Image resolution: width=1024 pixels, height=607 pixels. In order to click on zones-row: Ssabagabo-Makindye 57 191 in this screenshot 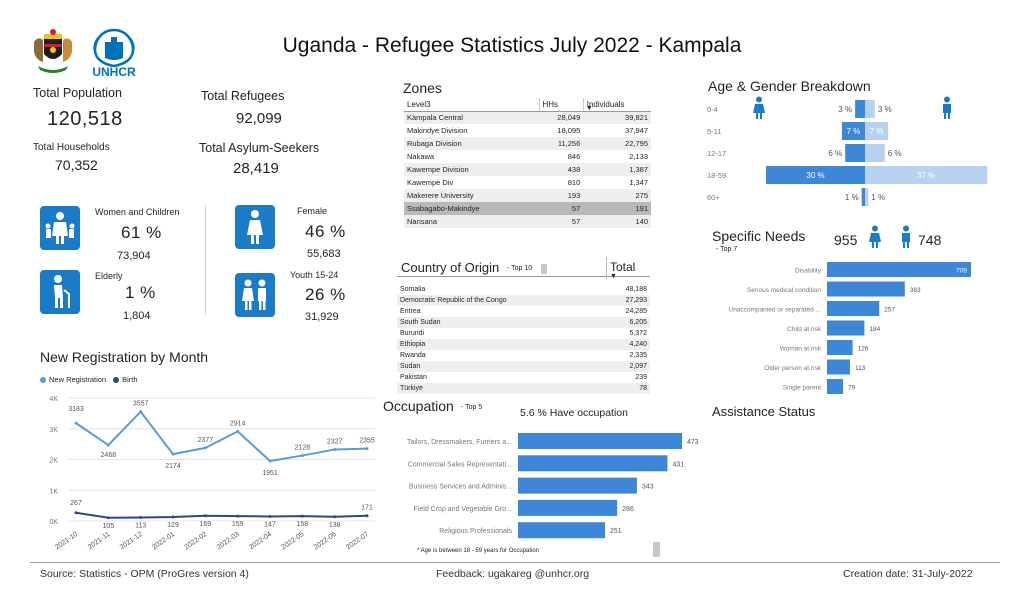, I will do `click(527, 208)`.